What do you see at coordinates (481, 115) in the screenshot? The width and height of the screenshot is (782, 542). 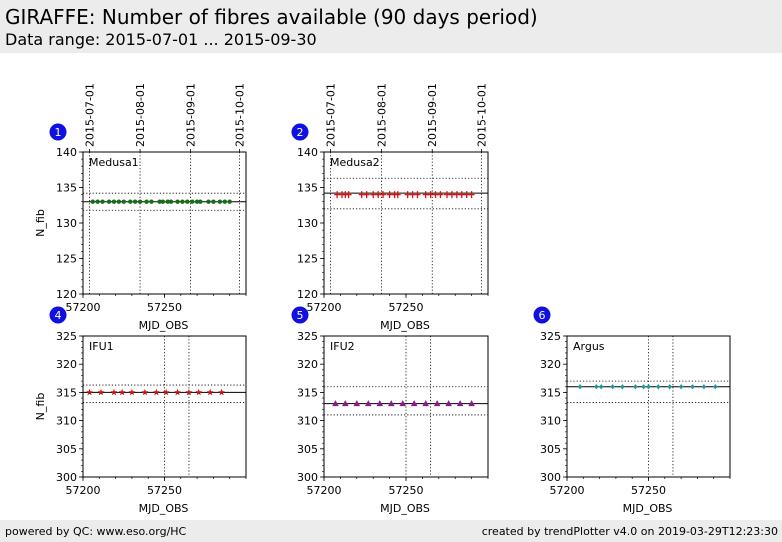 I see `date-tick-label: 2015-10-01` at bounding box center [481, 115].